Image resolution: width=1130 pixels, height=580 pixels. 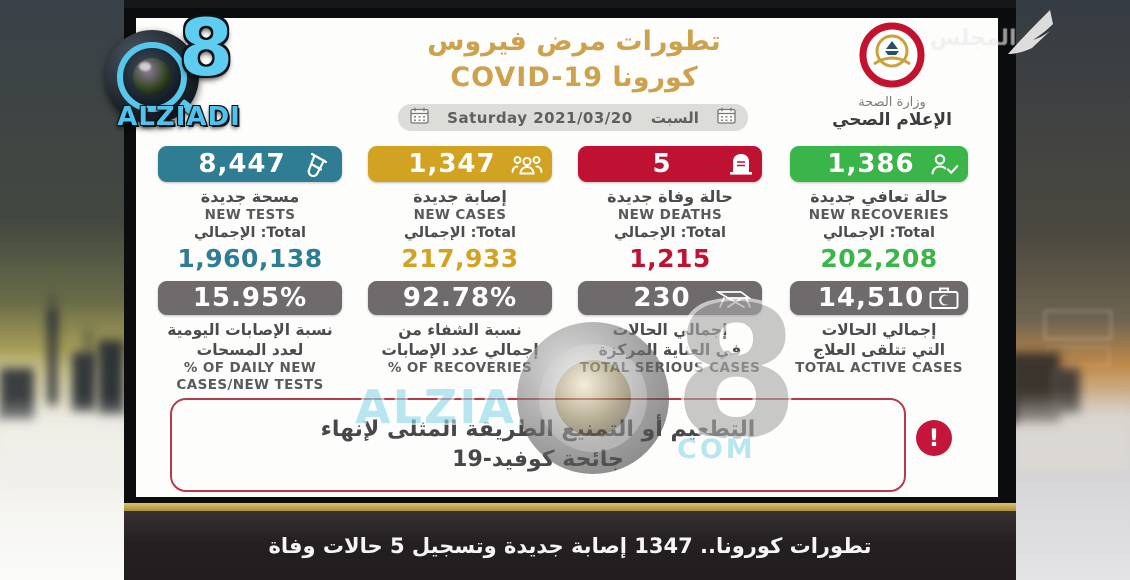 I want to click on ministry-department: الإعلام الصحي, so click(x=892, y=120).